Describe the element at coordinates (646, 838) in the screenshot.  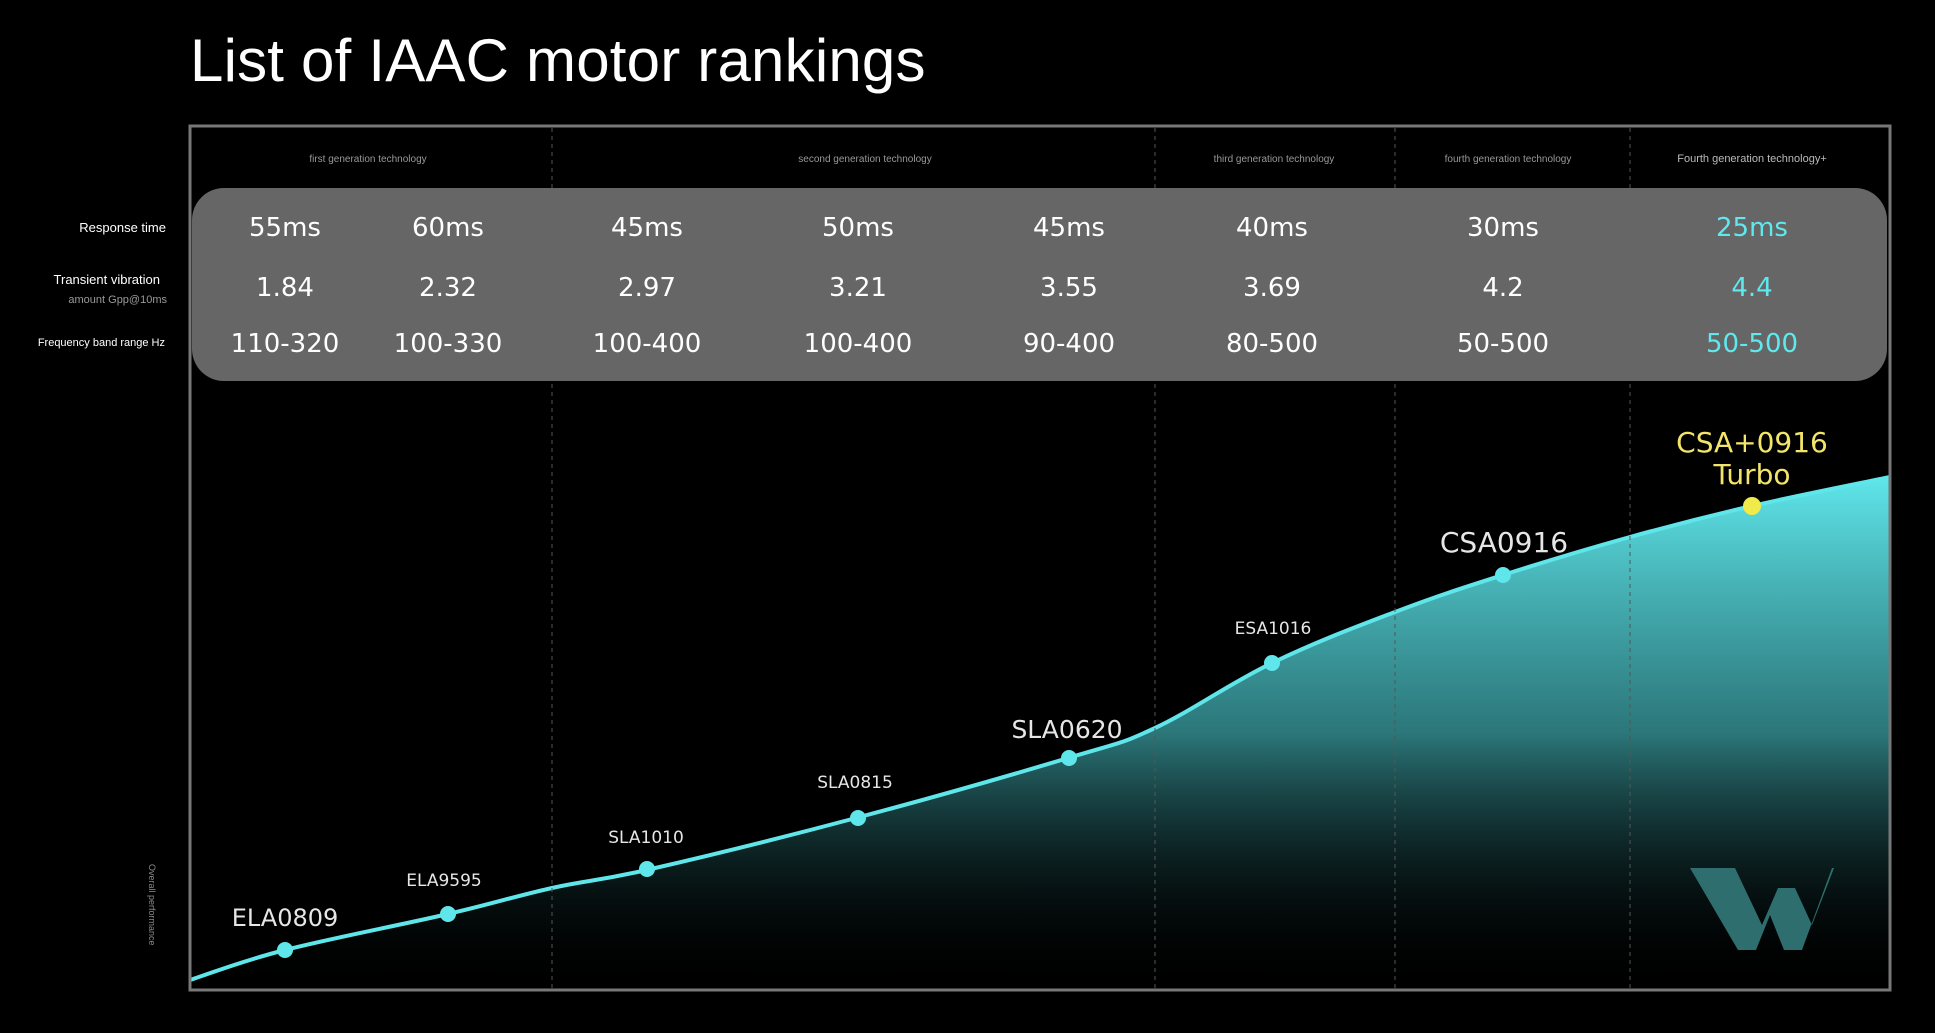
I see `point-label-sla1010: SLA1010` at that location.